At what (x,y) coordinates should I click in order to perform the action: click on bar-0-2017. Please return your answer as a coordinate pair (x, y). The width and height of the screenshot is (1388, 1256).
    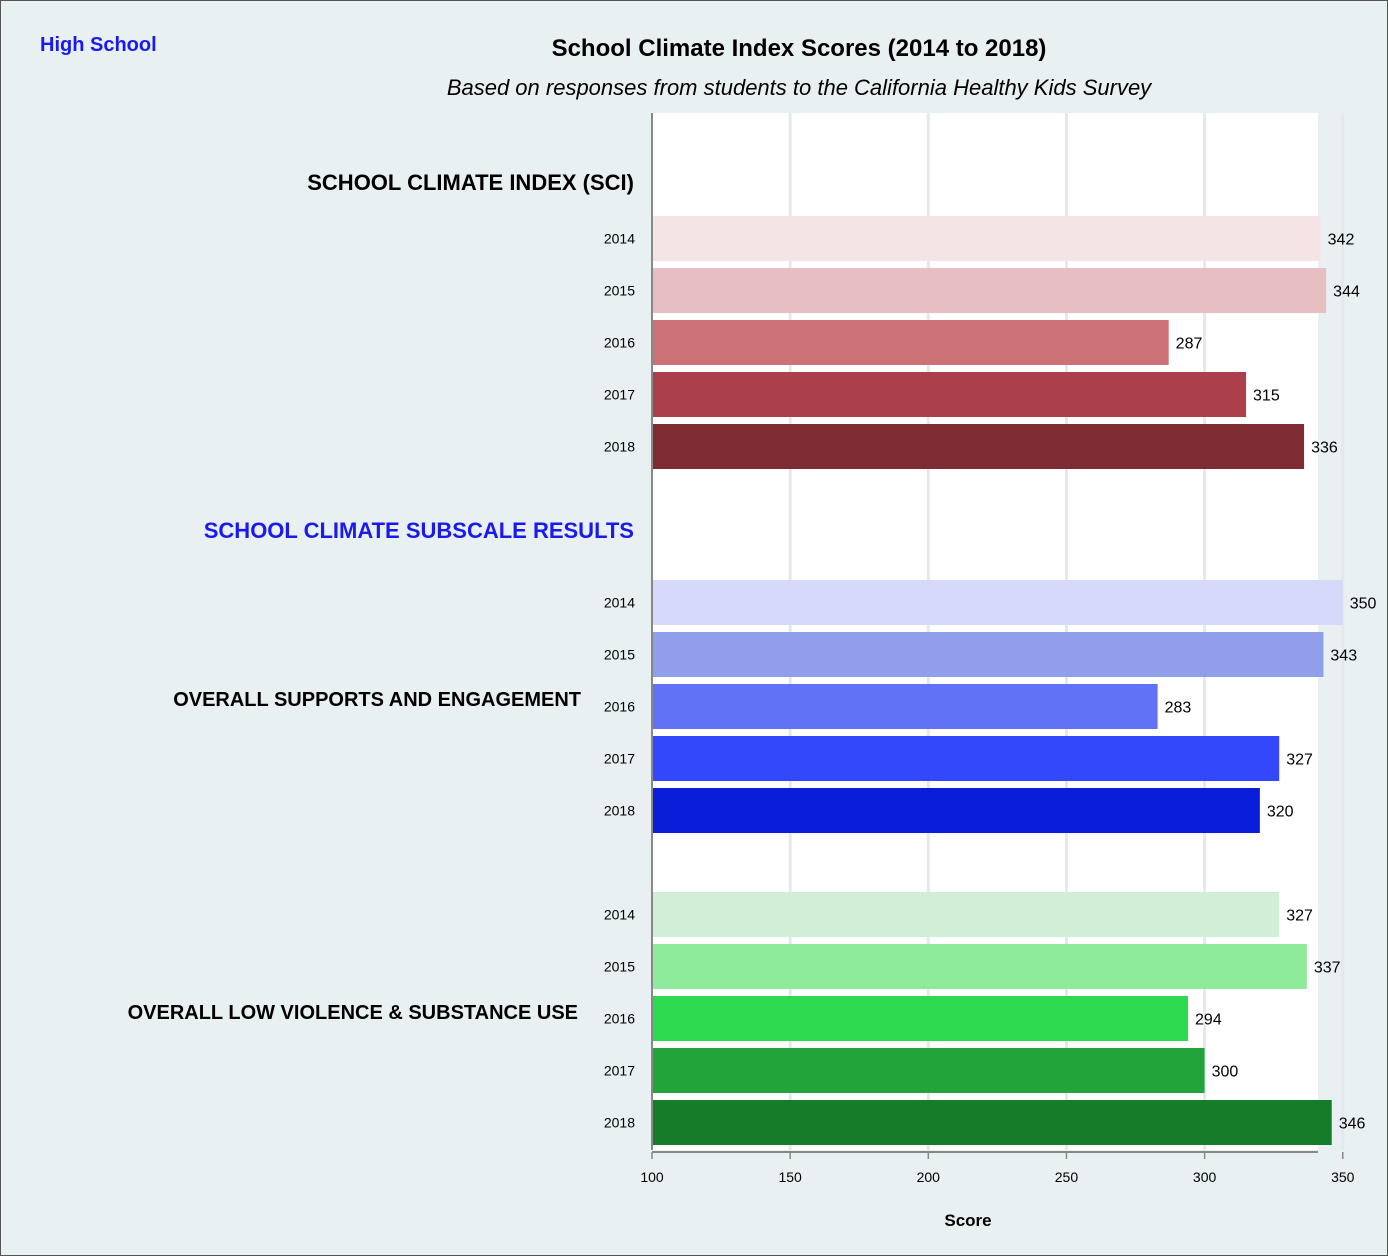
    Looking at the image, I should click on (949, 394).